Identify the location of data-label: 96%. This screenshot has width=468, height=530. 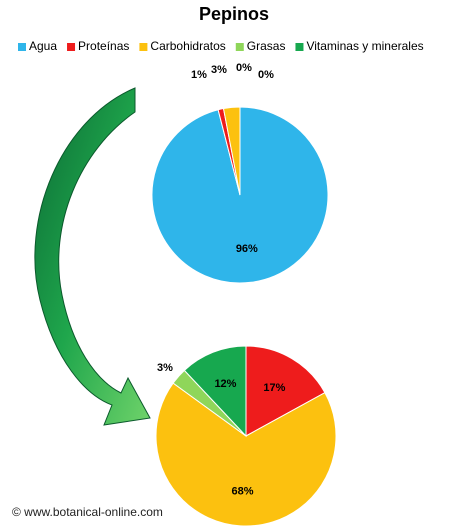
(247, 249).